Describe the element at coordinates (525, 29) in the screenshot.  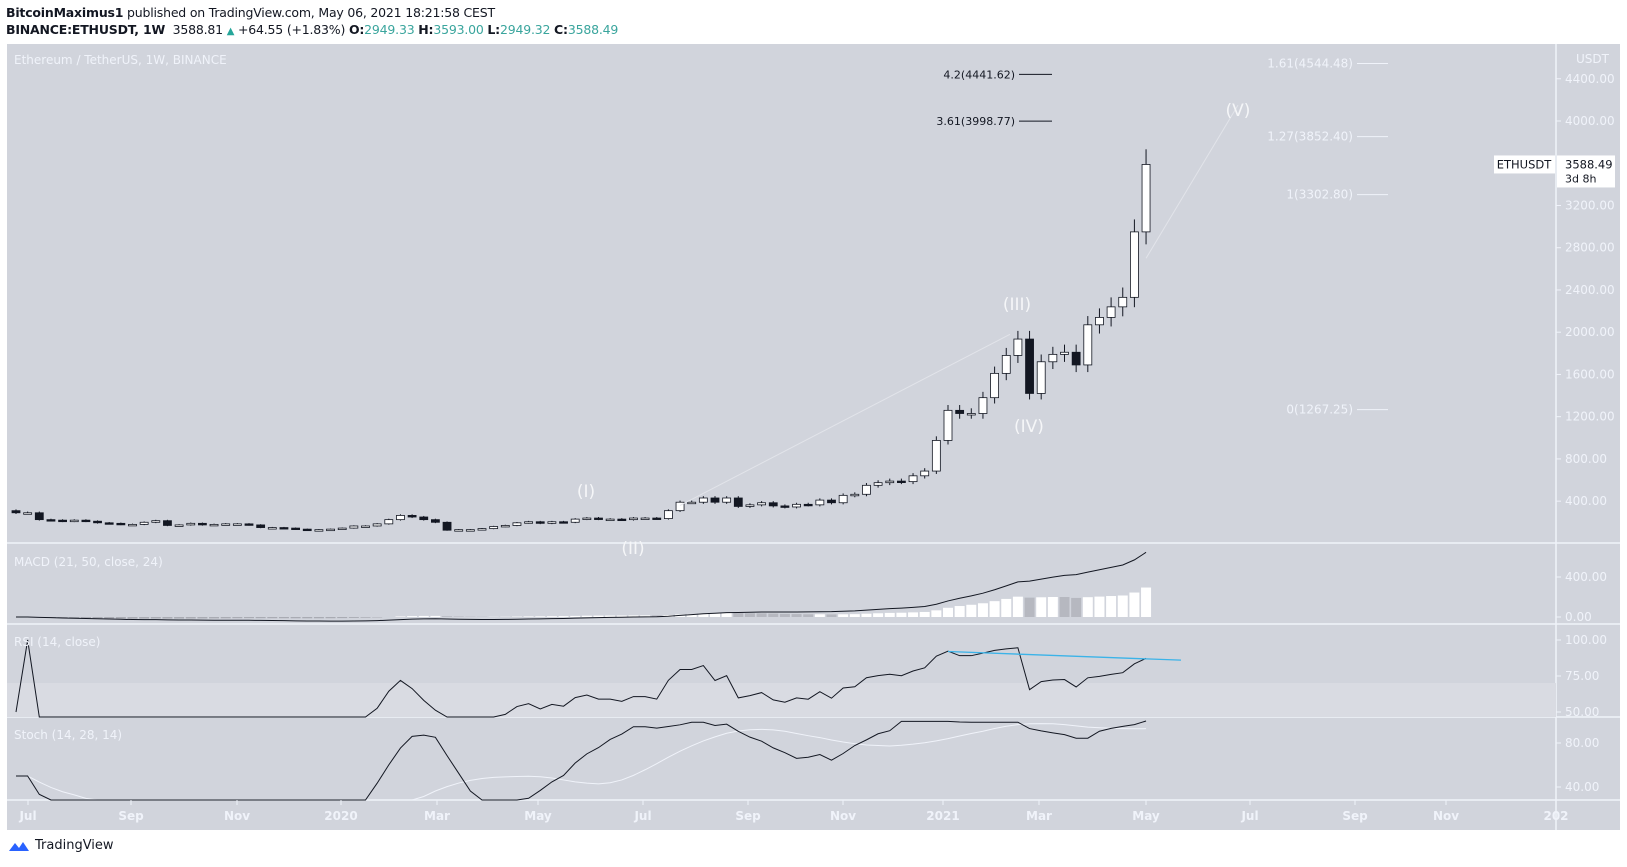
I see `low-value: 2949.32` at that location.